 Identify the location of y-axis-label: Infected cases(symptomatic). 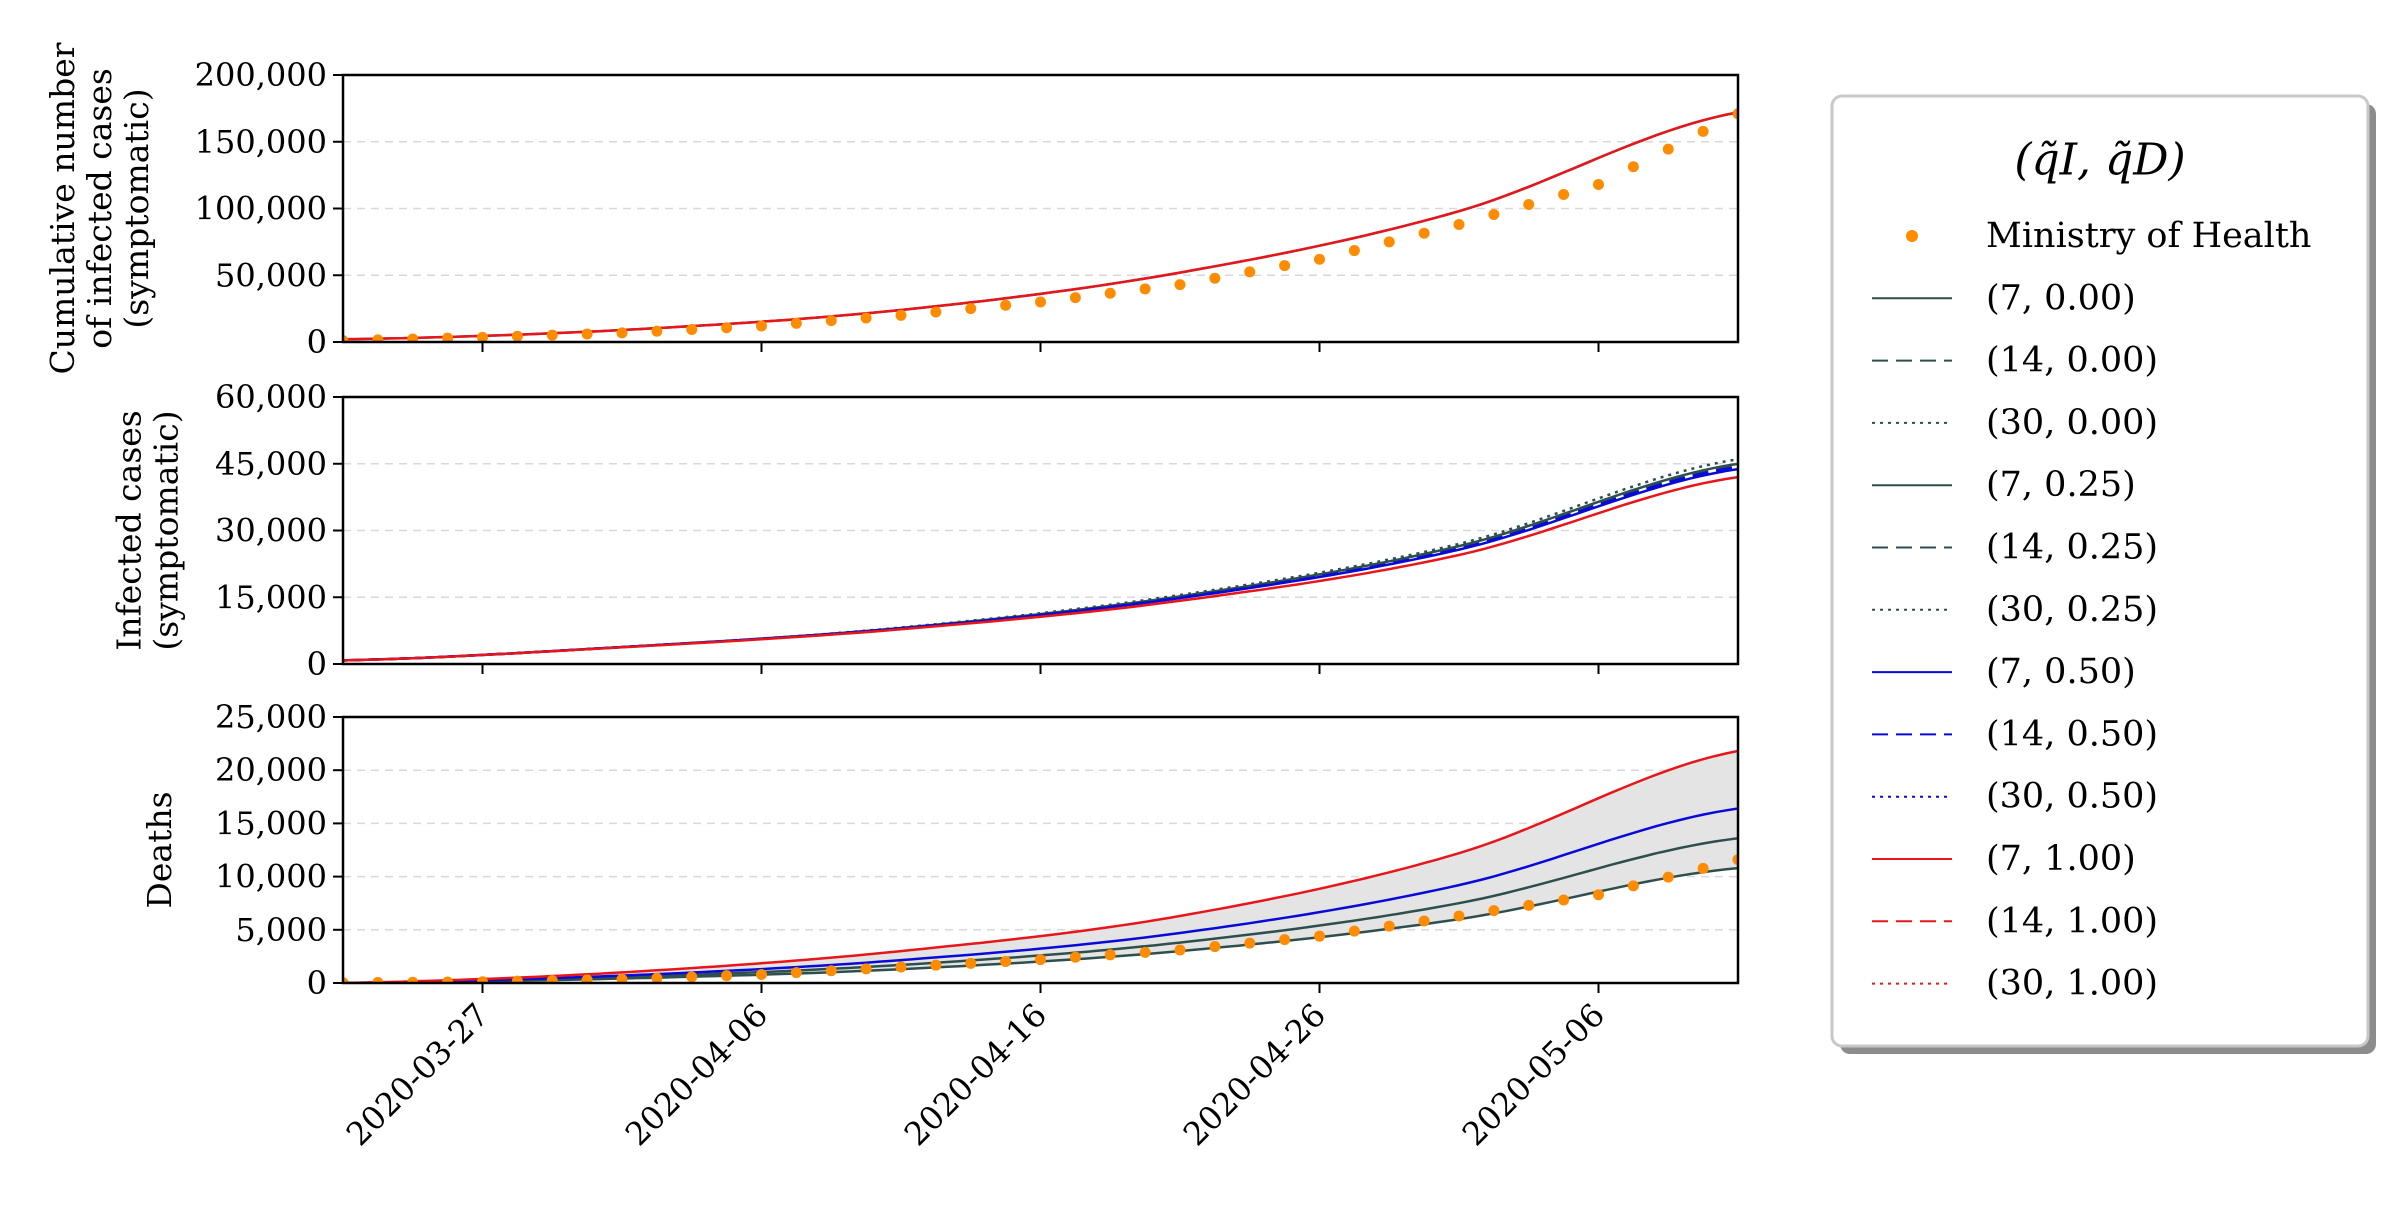
(148, 530).